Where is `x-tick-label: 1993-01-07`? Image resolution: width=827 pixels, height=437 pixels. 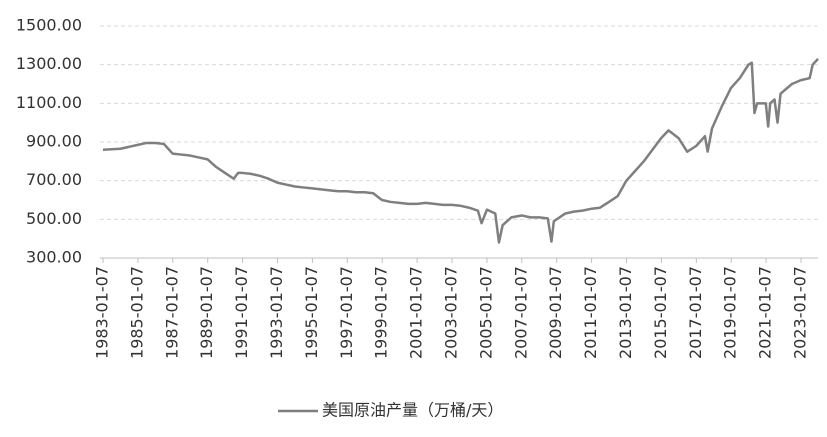
x-tick-label: 1993-01-07 is located at coordinates (276, 312).